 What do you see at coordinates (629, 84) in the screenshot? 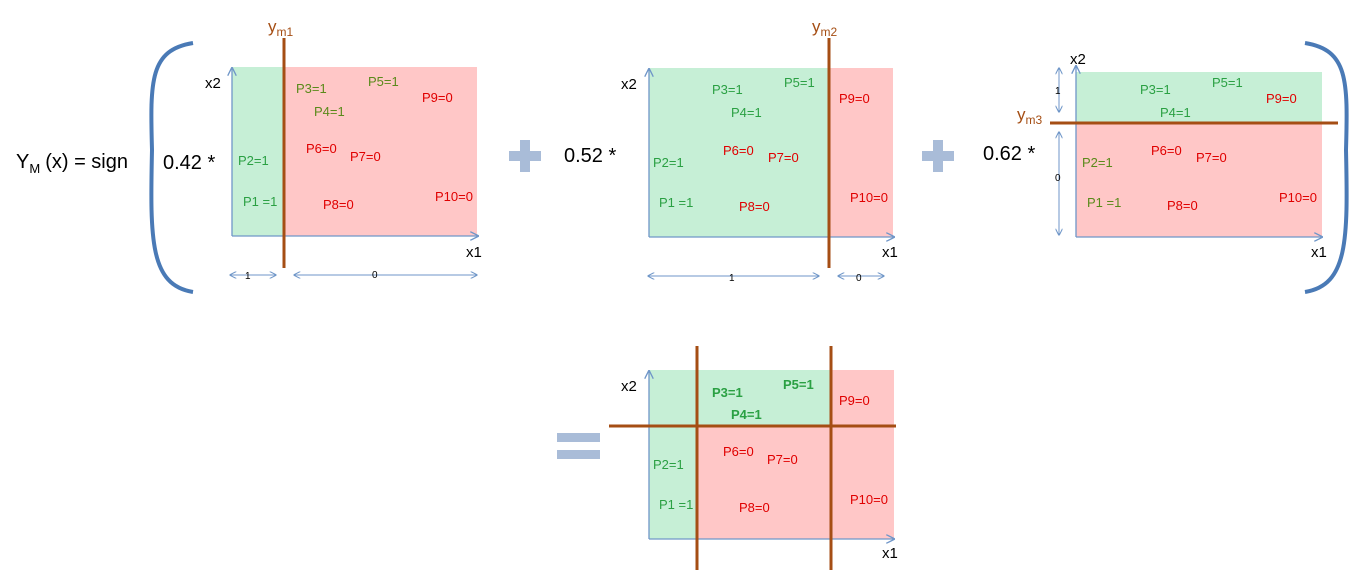
I see `panel-2-x2-label: x2` at bounding box center [629, 84].